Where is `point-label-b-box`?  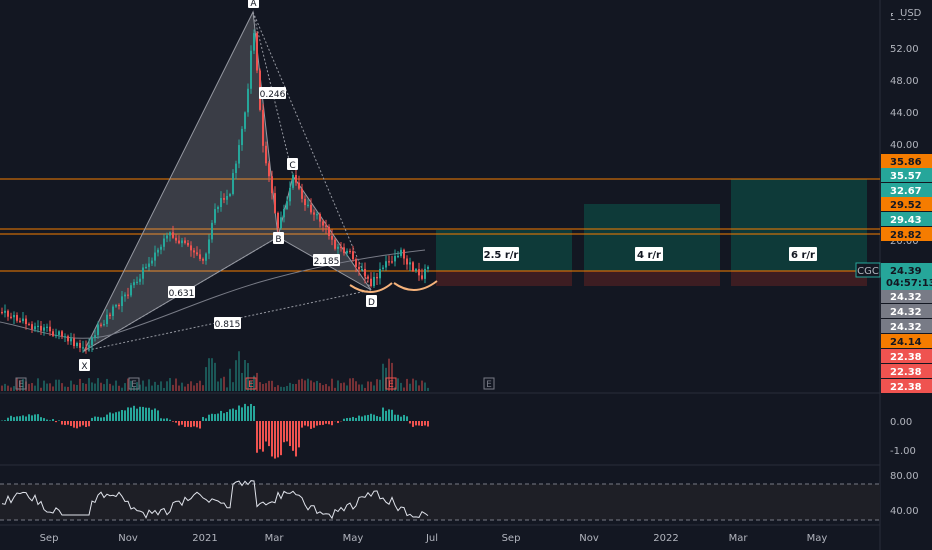
point-label-b-box is located at coordinates (278, 238).